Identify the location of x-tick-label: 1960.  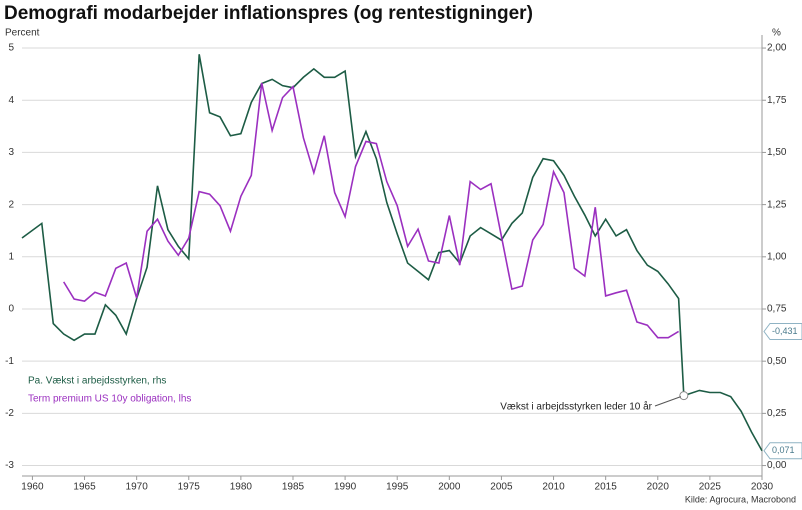
(32, 487).